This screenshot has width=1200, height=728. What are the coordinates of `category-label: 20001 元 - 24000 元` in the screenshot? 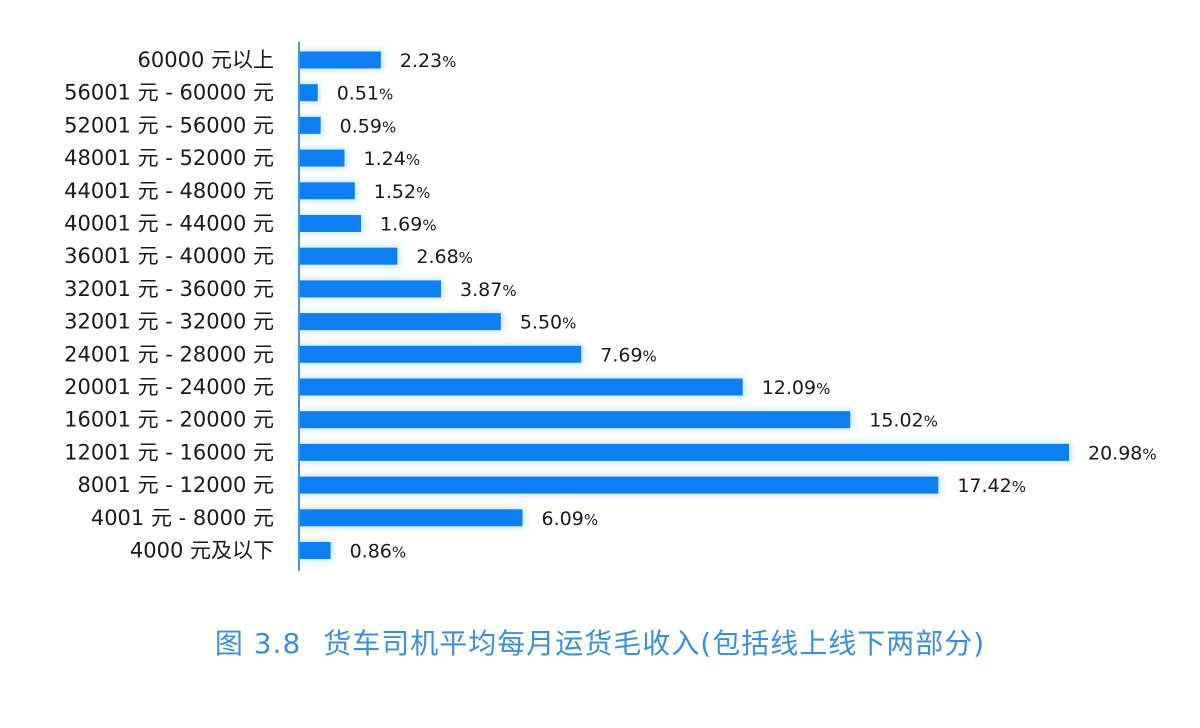 It's located at (169, 387).